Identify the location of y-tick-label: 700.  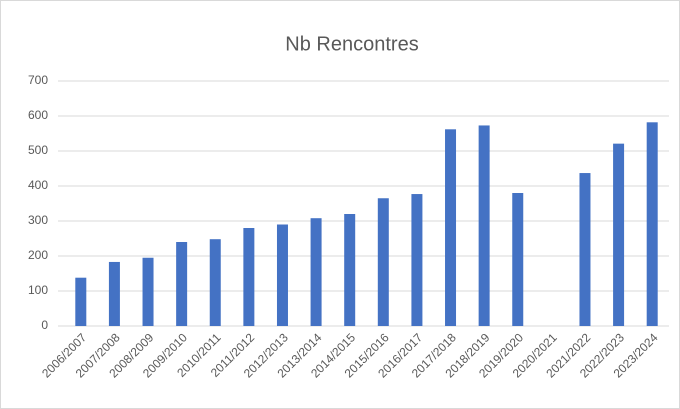
(38, 80).